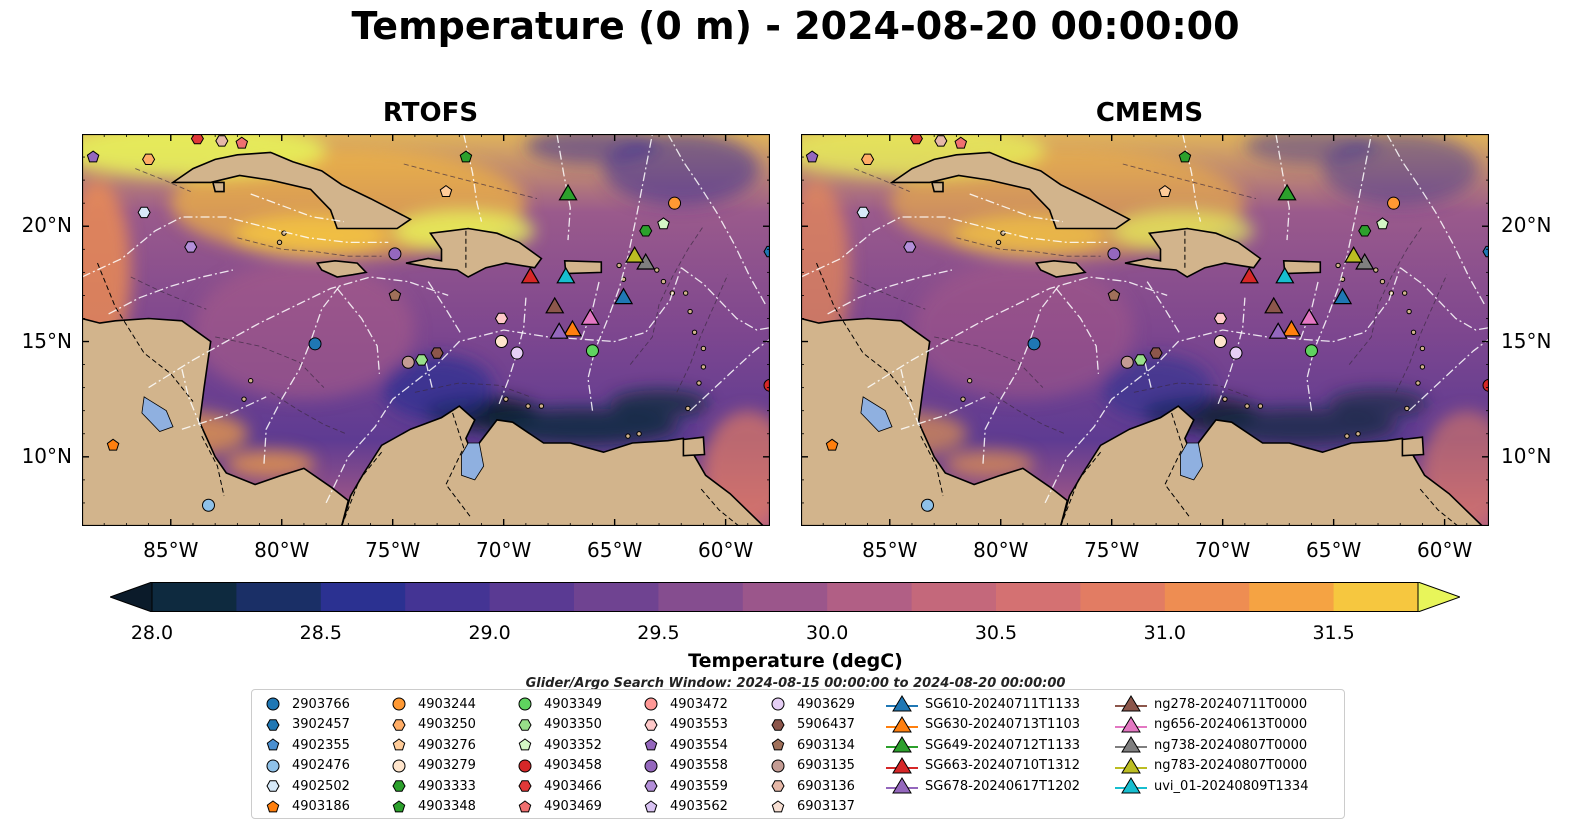 The image size is (1591, 829). I want to click on glider-SG678-20240617T1202, so click(559, 330).